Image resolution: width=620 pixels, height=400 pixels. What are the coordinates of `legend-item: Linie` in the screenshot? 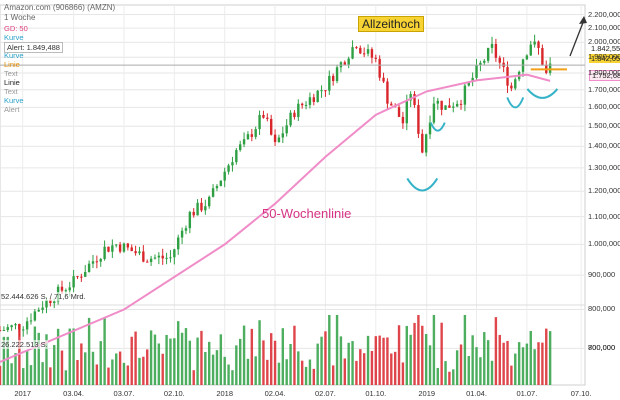 It's located at (12, 82).